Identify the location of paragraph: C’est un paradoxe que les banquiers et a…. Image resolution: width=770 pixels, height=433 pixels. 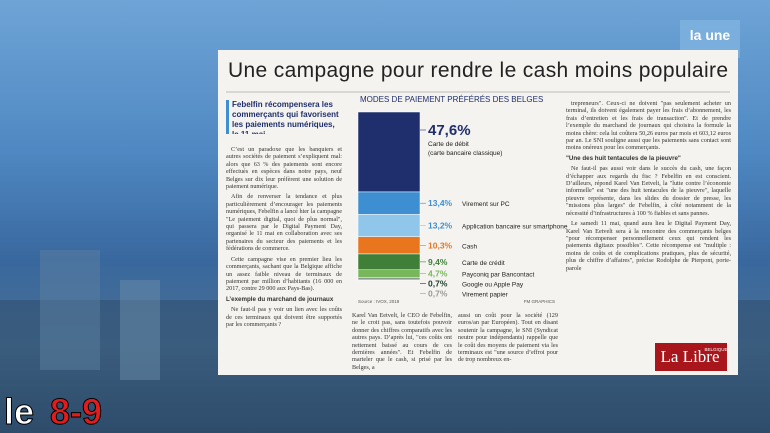
(284, 168).